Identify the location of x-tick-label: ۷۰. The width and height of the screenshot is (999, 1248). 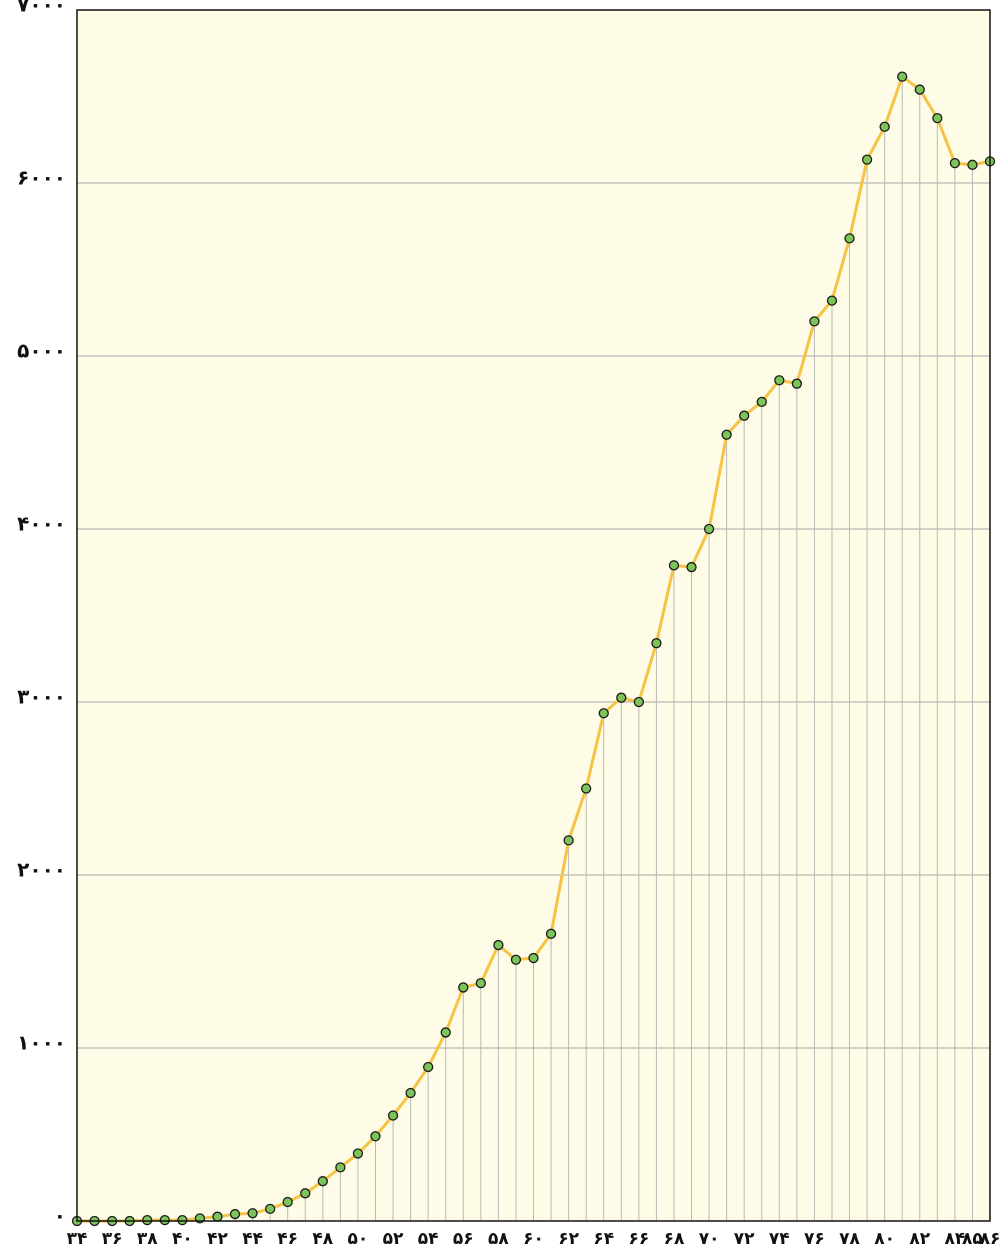
(709, 1238).